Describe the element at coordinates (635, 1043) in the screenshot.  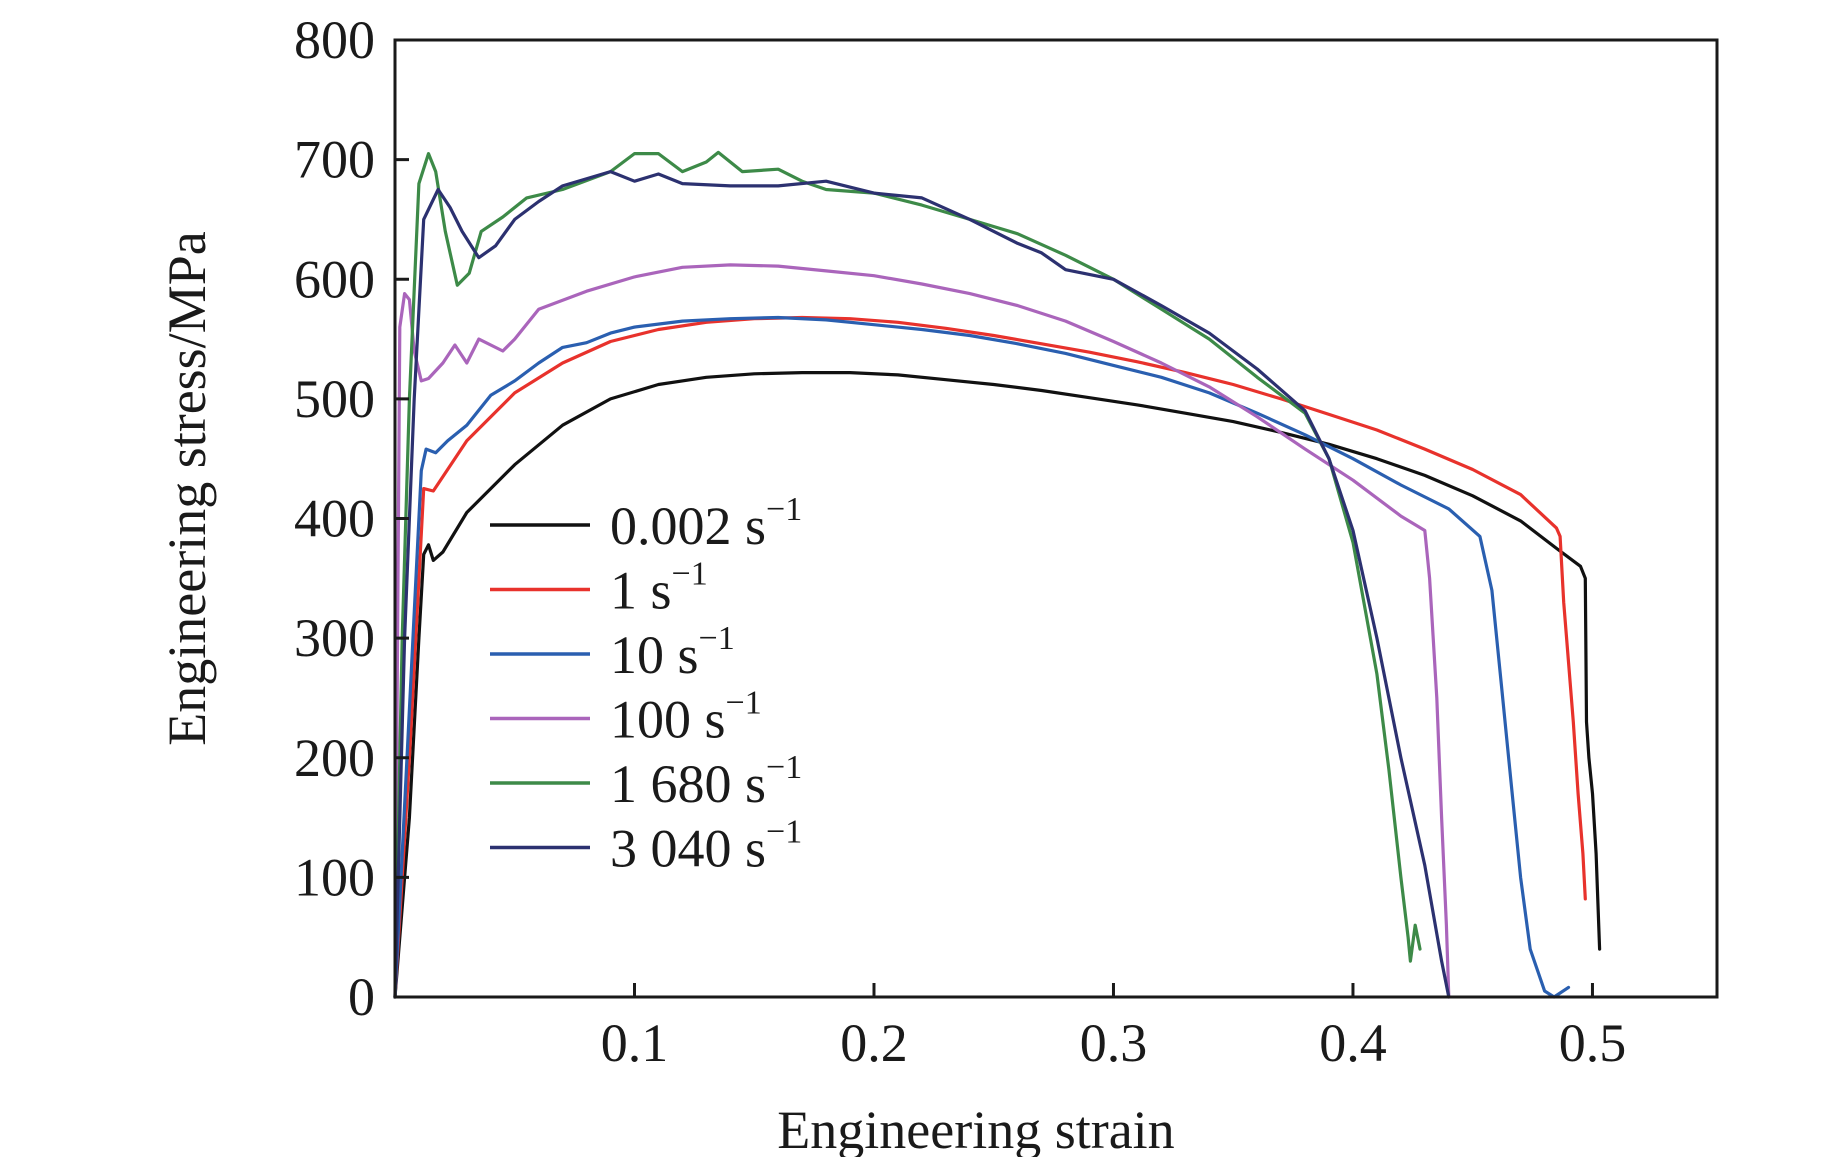
I see `x-tick-label: 0.1` at that location.